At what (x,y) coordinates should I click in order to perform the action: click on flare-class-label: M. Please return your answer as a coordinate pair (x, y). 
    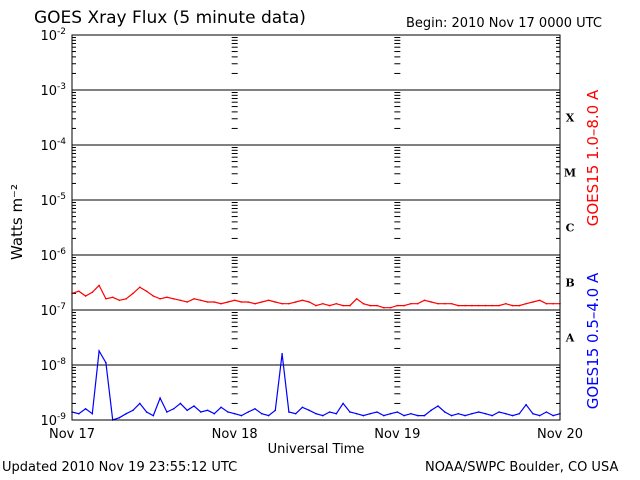
    Looking at the image, I should click on (570, 173).